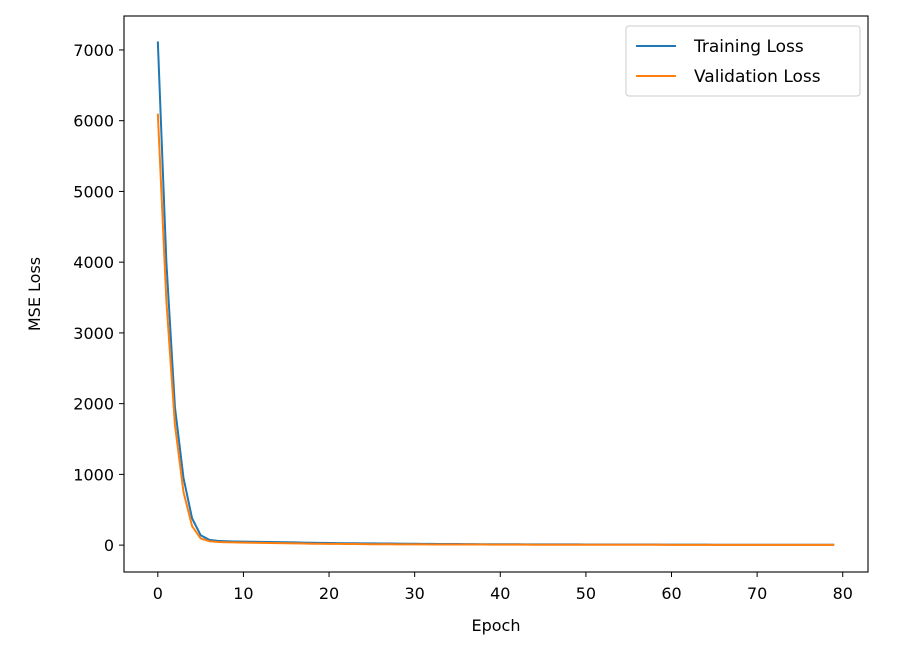 This screenshot has height=646, width=916. Describe the element at coordinates (93, 191) in the screenshot. I see `y-tick-label: 5000` at that location.